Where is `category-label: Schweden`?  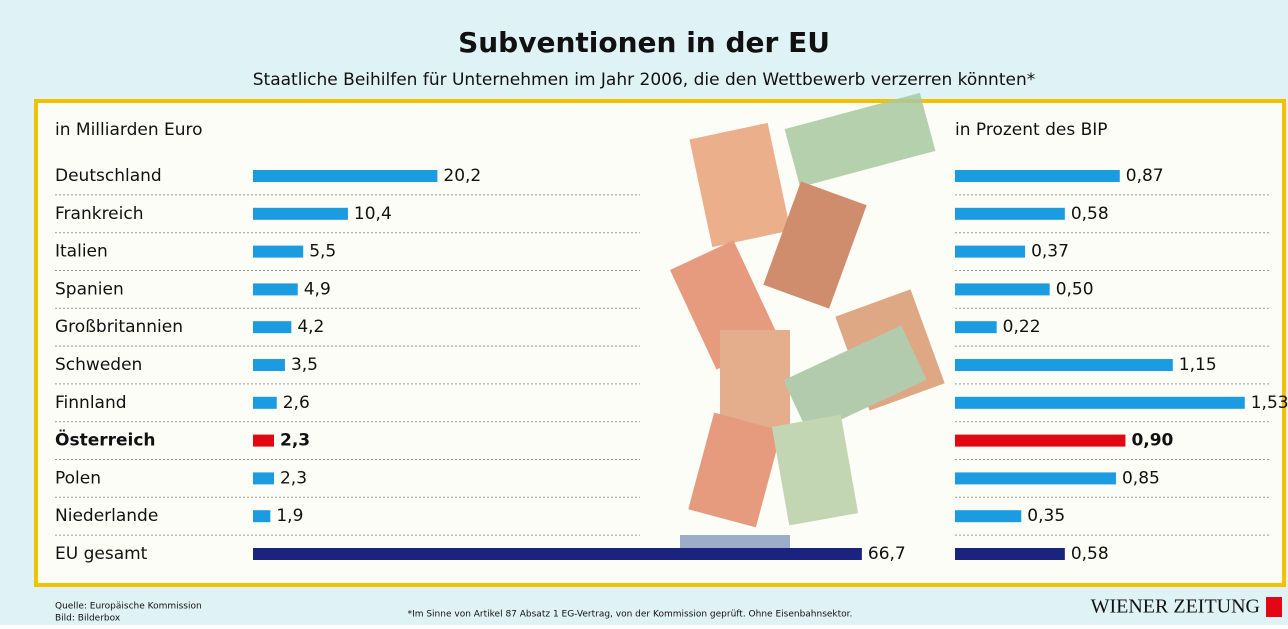
category-label: Schweden is located at coordinates (98, 365).